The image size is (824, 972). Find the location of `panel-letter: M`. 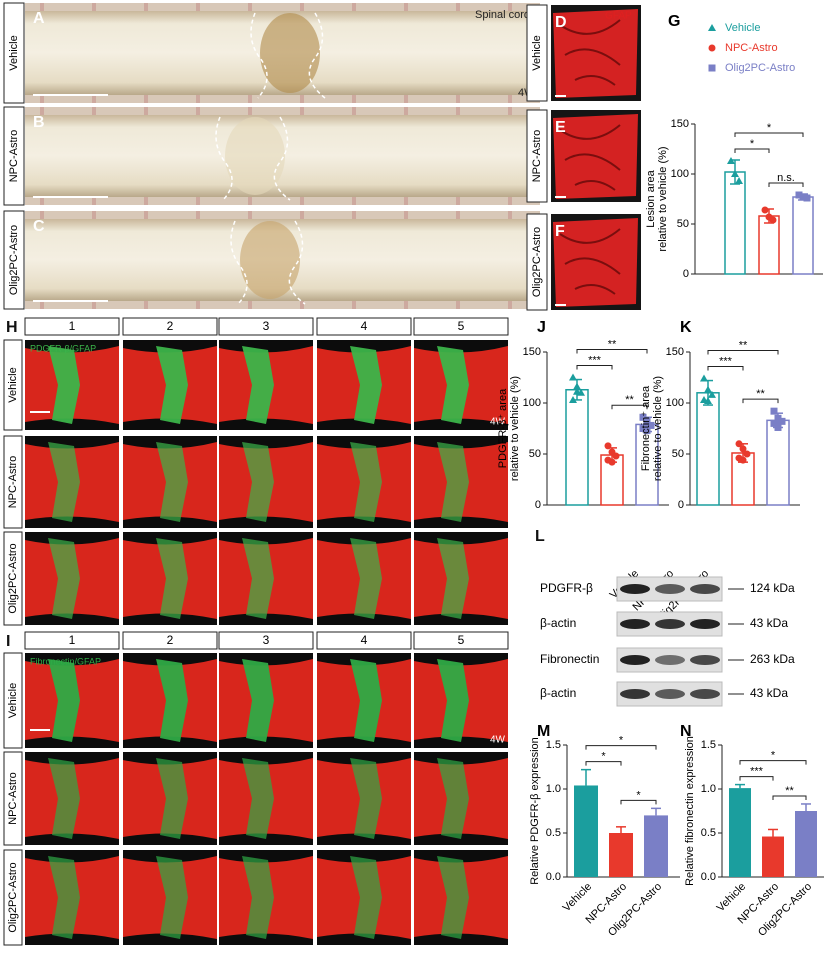

panel-letter: M is located at coordinates (543, 731).